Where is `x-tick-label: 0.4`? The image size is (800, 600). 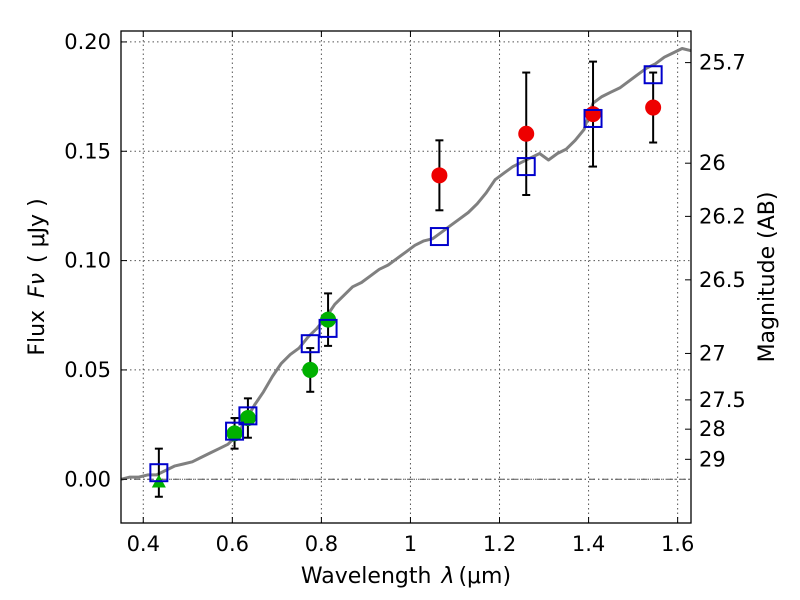
x-tick-label: 0.4 is located at coordinates (143, 544).